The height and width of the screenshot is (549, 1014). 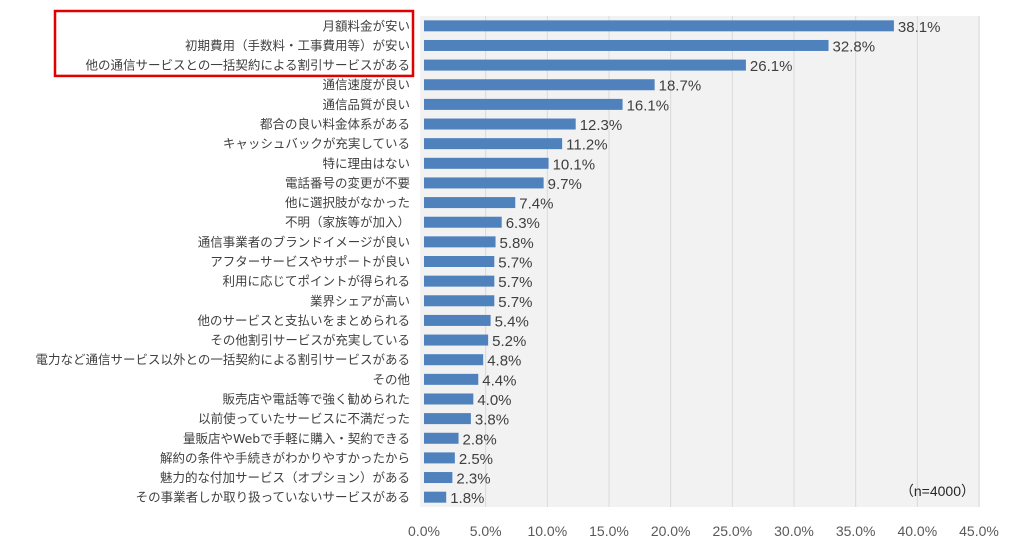 What do you see at coordinates (247, 65) in the screenshot?
I see `category-label: 他の通信サービスとの一括契約による割引サービスがある` at bounding box center [247, 65].